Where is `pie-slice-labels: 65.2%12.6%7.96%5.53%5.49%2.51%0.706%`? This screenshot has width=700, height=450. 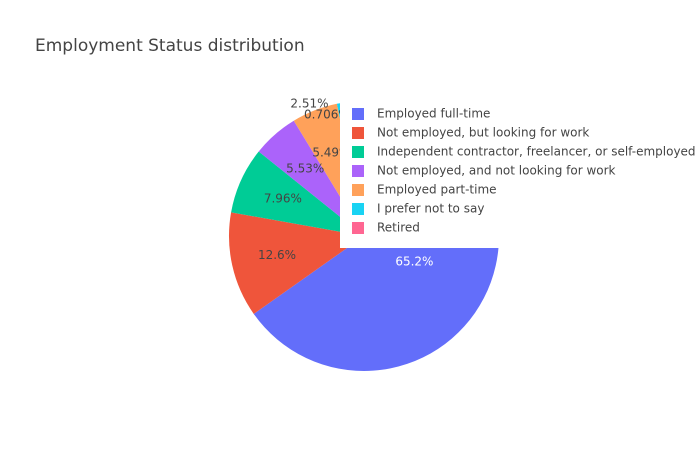 pie-slice-labels: 65.2%12.6%7.96%5.53%5.49%2.51%0.706% is located at coordinates (346, 183).